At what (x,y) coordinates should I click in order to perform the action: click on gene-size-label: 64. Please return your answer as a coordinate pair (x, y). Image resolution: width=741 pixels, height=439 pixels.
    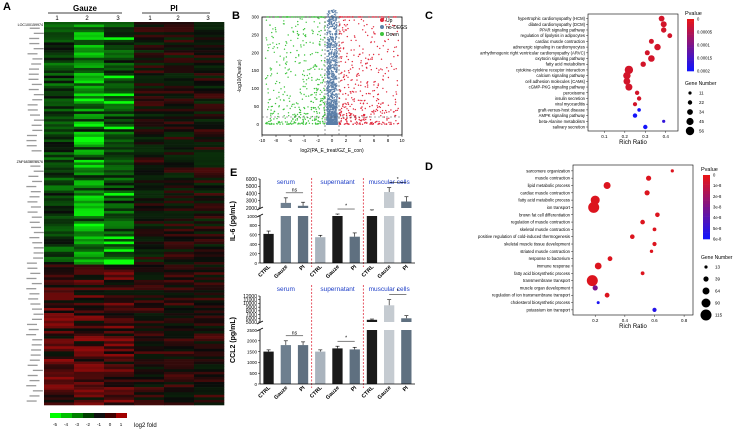
    Looking at the image, I should click on (718, 291).